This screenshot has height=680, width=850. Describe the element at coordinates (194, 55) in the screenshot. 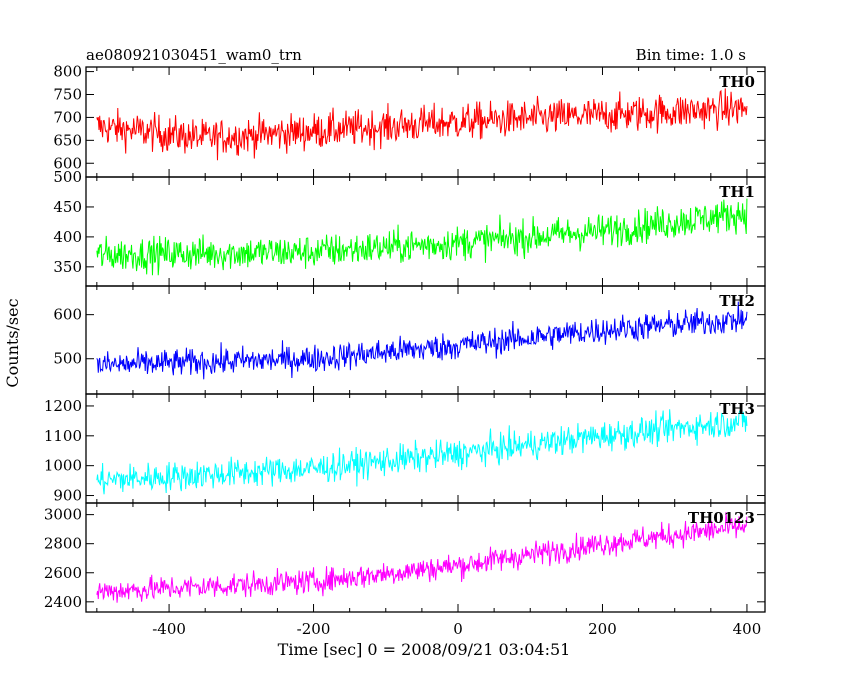

I see `chart-title: ae080921030451_wam0_trn` at that location.